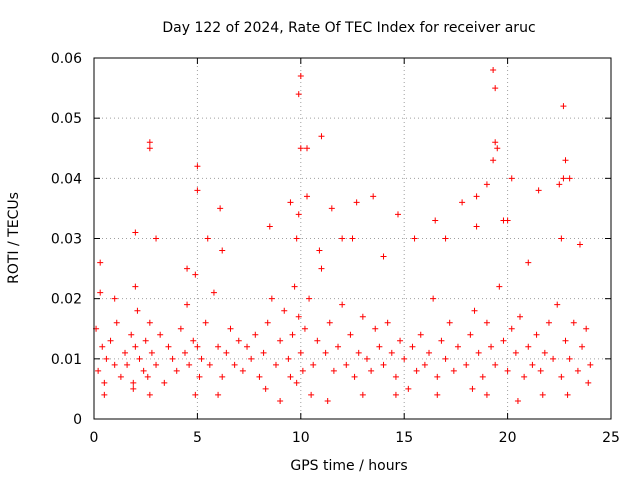 The width and height of the screenshot is (640, 480). I want to click on y-tick-label: 0.01, so click(66, 360).